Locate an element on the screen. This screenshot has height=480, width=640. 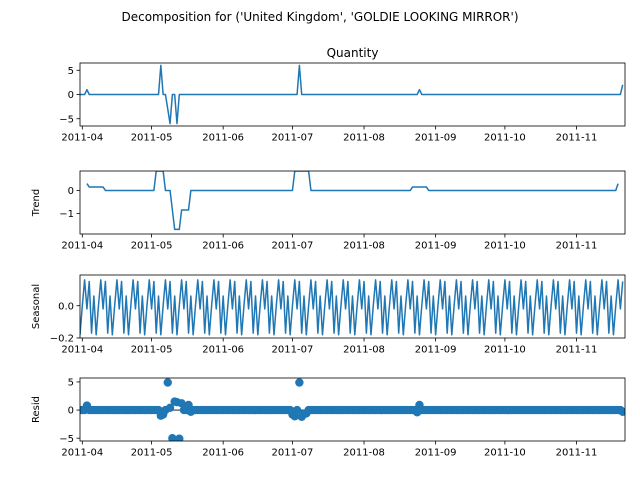
series-line-observed is located at coordinates (352, 94).